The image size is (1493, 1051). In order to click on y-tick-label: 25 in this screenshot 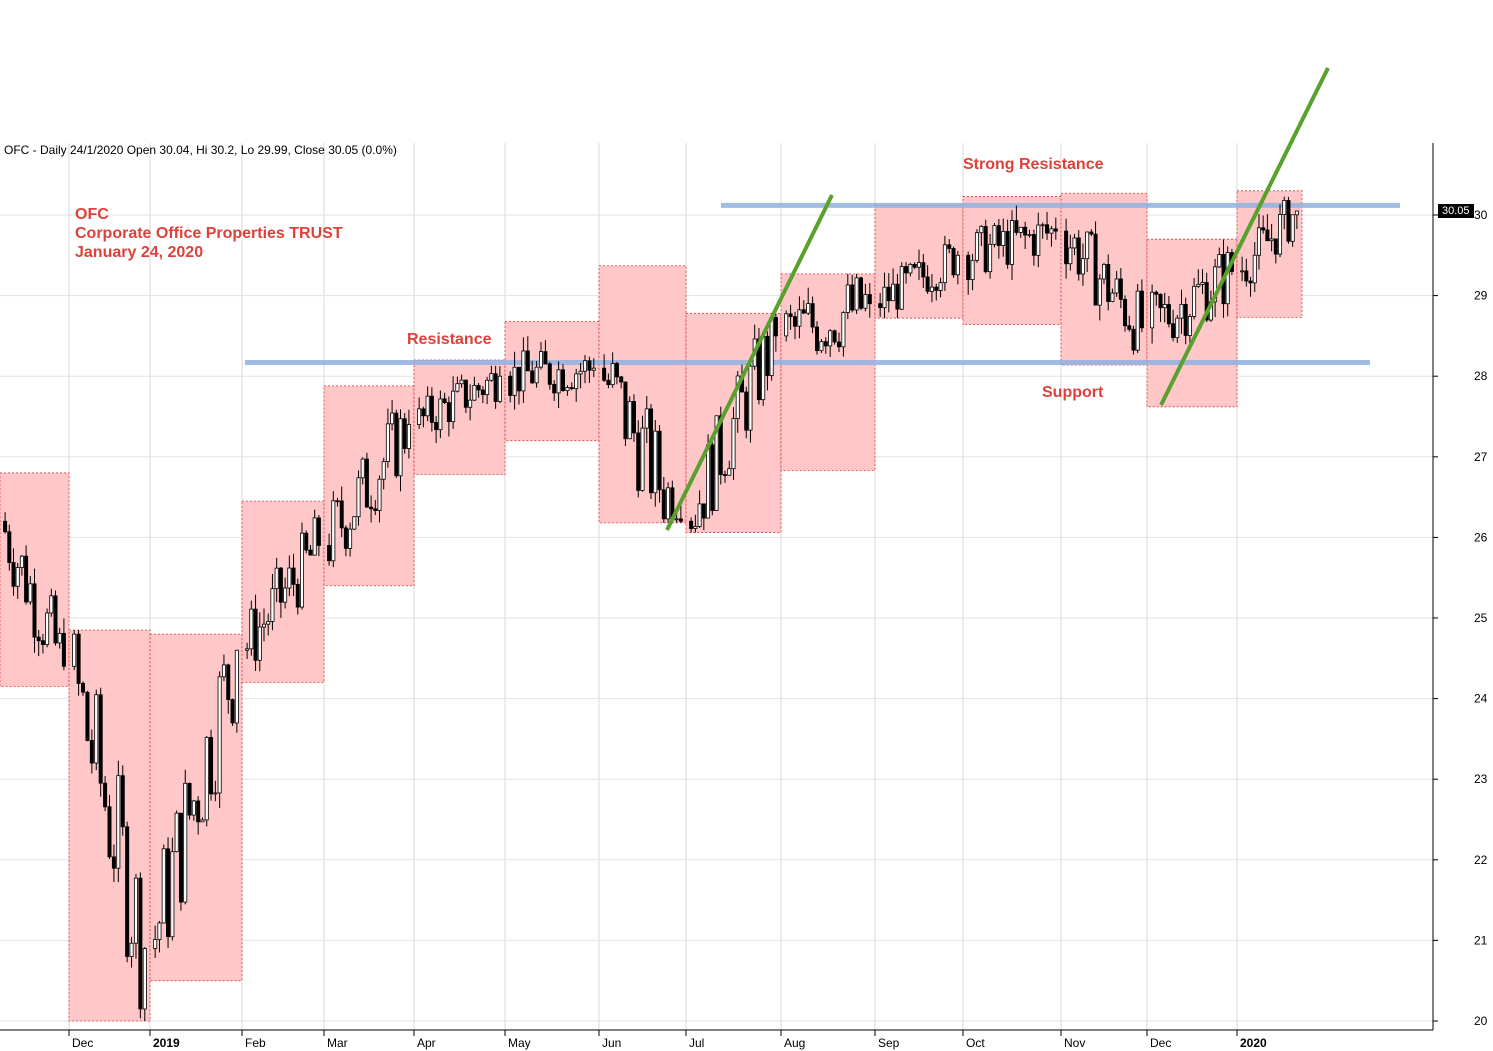, I will do `click(1481, 618)`.